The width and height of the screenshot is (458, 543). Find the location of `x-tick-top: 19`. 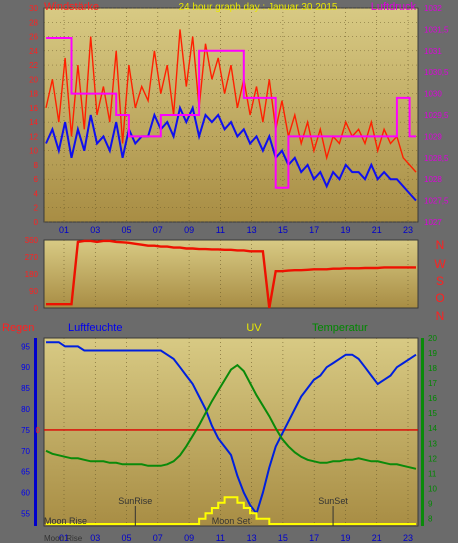

x-tick-top: 19 is located at coordinates (345, 230).